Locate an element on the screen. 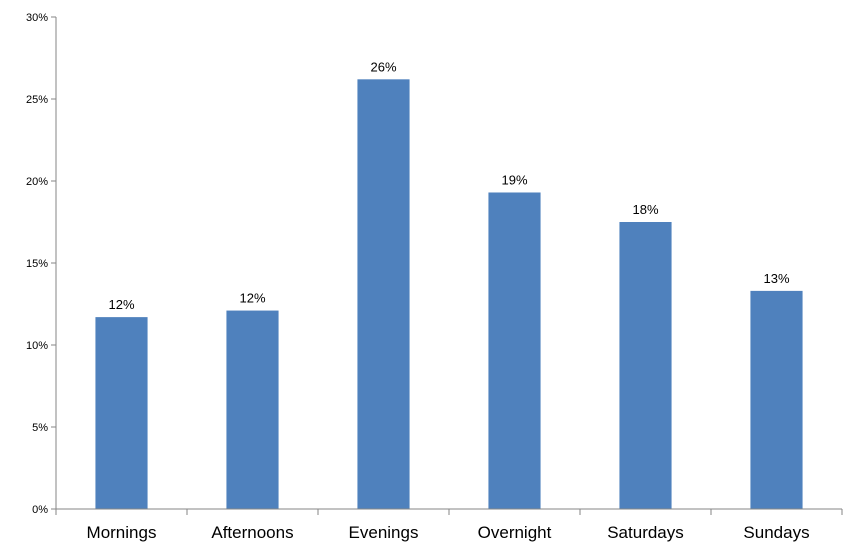  y-tick-label: 10% is located at coordinates (37, 346).